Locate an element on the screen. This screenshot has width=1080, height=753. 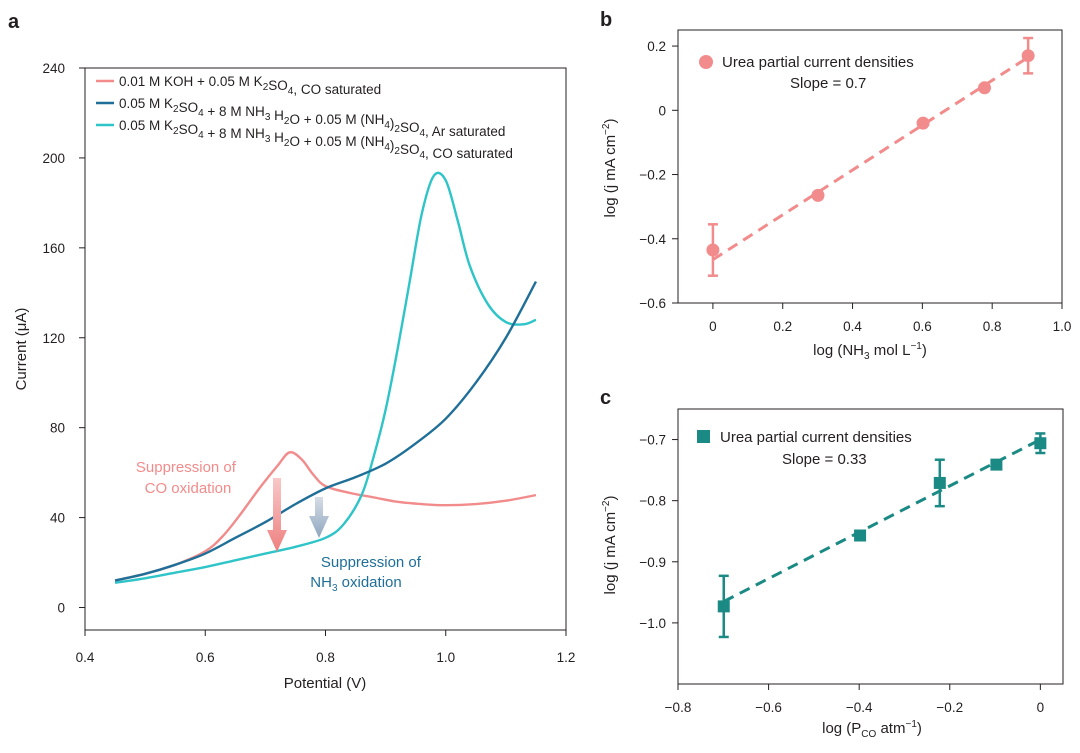
y-tick-label-c: −1.0 is located at coordinates (652, 623).